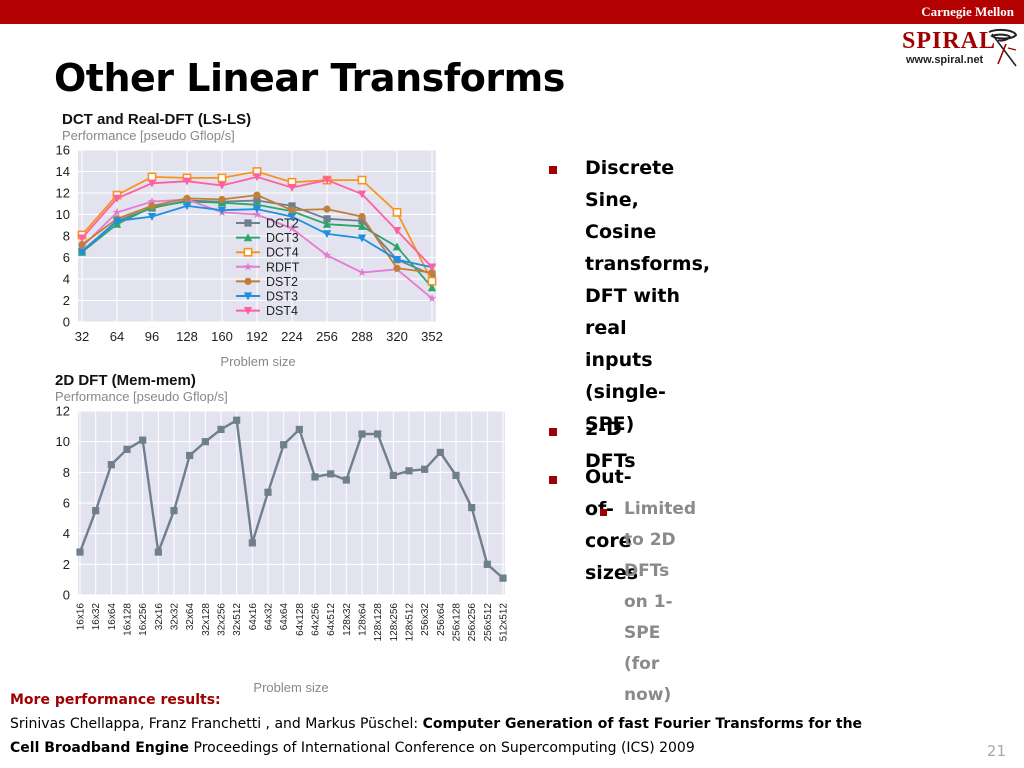 Image resolution: width=1024 pixels, height=768 pixels. What do you see at coordinates (960, 49) in the screenshot?
I see `spiral-logo: SPIRAL www.spiral.net` at bounding box center [960, 49].